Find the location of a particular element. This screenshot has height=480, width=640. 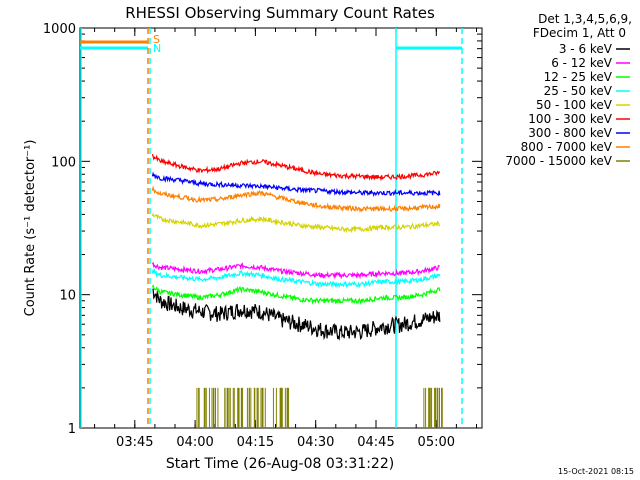

series-3-6-kev is located at coordinates (296, 314).